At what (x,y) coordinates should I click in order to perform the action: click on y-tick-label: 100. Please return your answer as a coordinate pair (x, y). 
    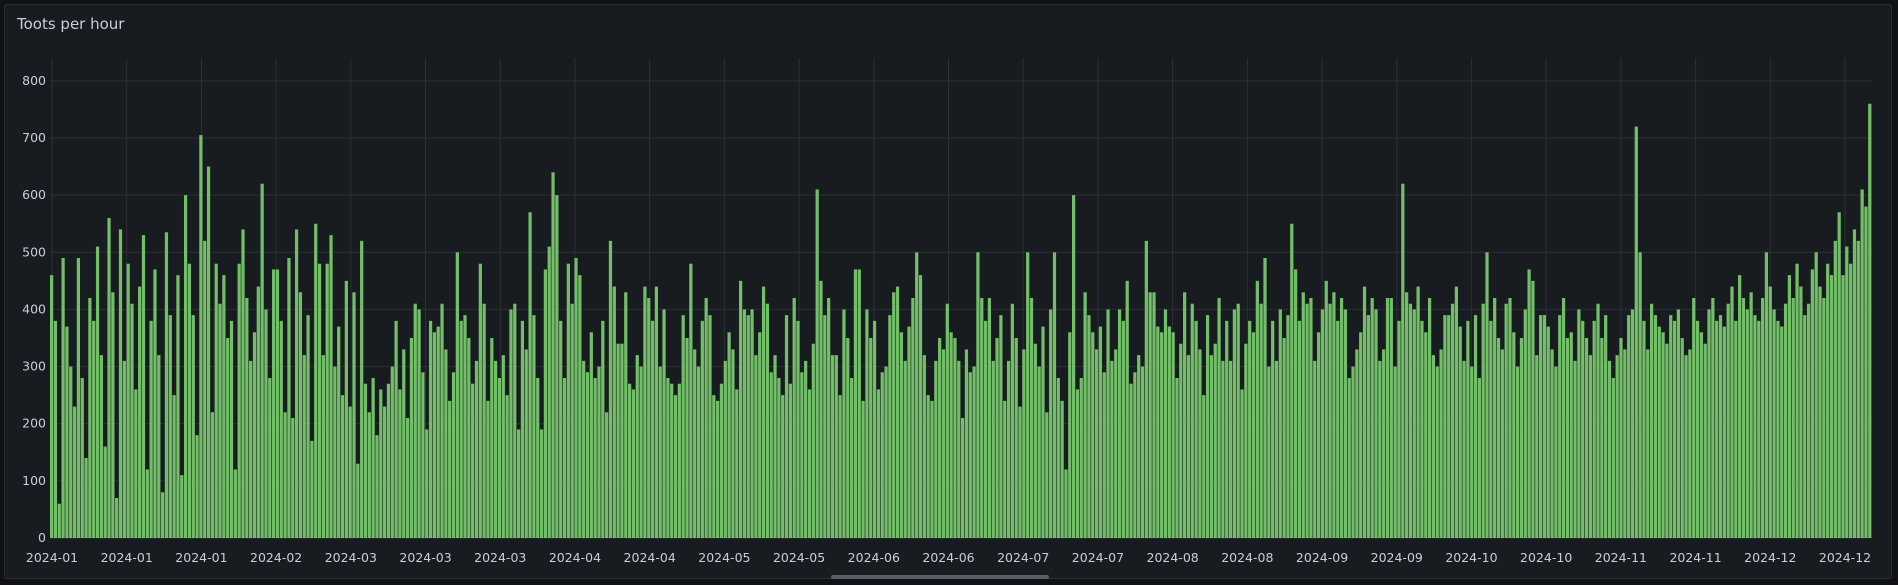
    Looking at the image, I should click on (34, 480).